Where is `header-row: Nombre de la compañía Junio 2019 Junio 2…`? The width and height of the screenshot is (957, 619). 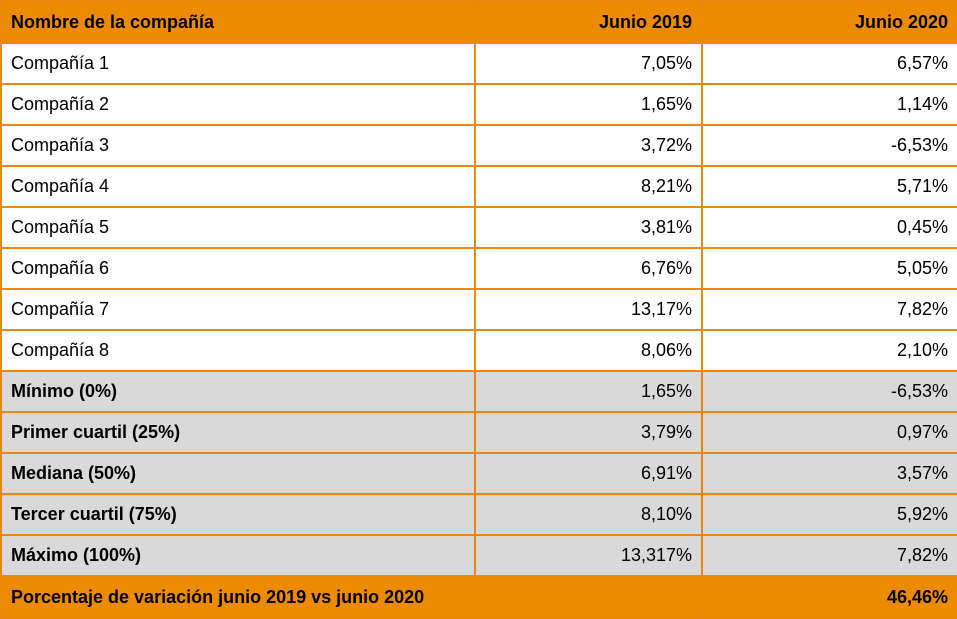 header-row: Nombre de la compañía Junio 2019 Junio 2… is located at coordinates (478, 22).